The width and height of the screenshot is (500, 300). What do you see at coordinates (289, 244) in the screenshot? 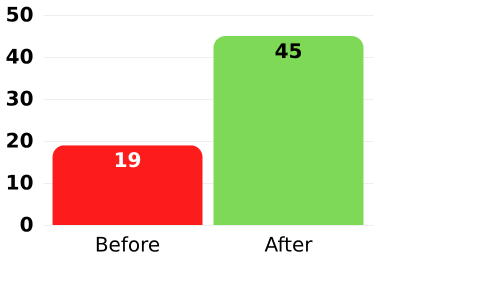
I see `x-tick-label: After` at bounding box center [289, 244].